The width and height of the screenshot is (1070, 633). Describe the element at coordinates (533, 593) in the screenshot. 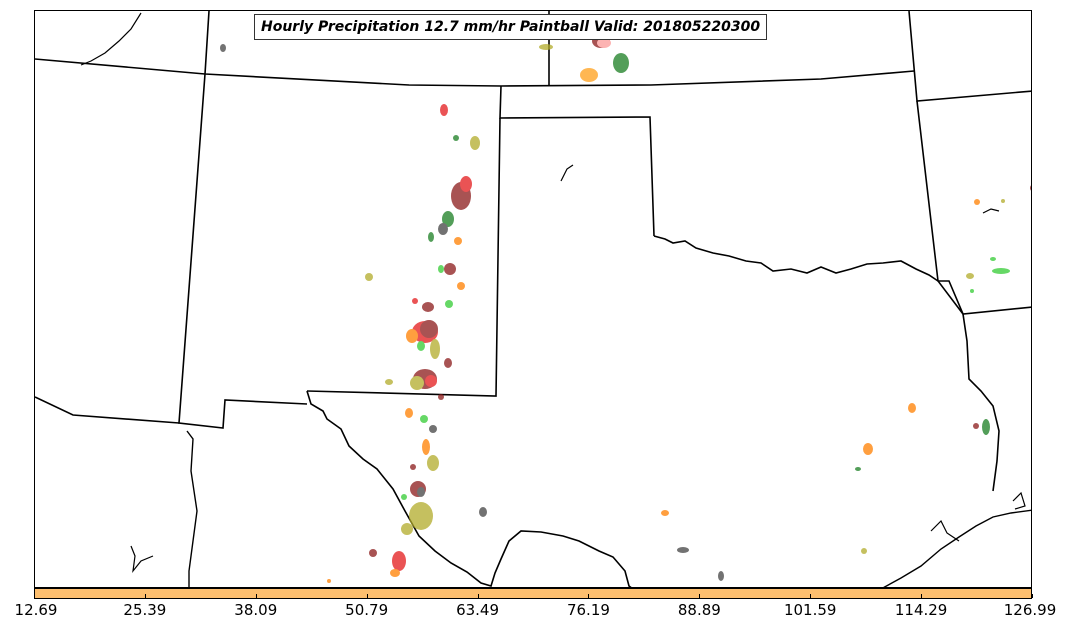

I see `colorbar` at that location.